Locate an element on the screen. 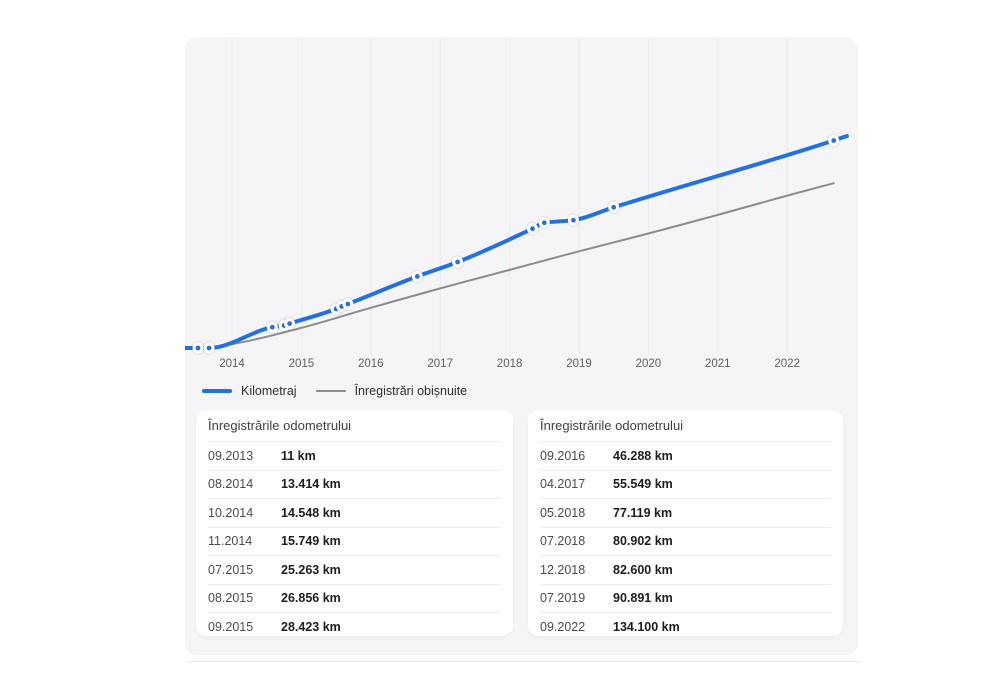 This screenshot has width=1000, height=700. record-date: 11.2014 is located at coordinates (230, 541).